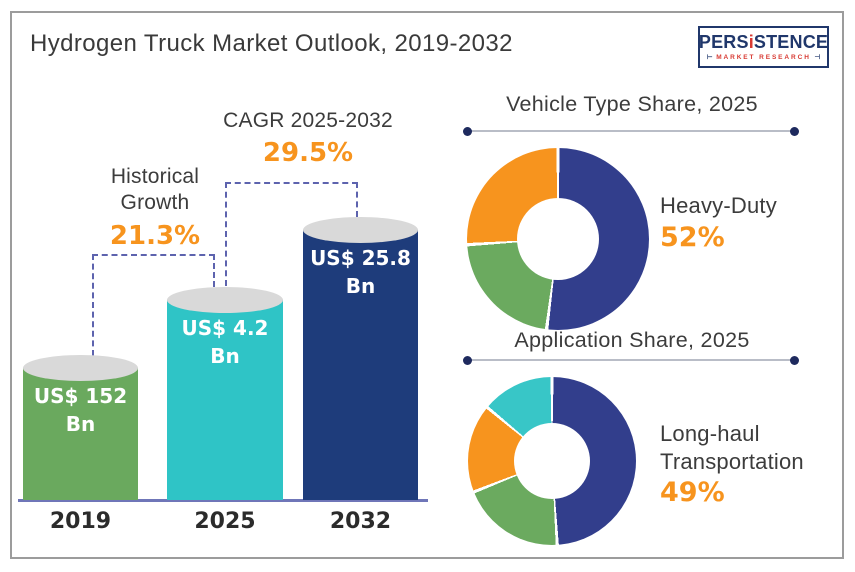 This screenshot has height=572, width=855. What do you see at coordinates (153, 255) in the screenshot?
I see `dashed-connector-historical` at bounding box center [153, 255].